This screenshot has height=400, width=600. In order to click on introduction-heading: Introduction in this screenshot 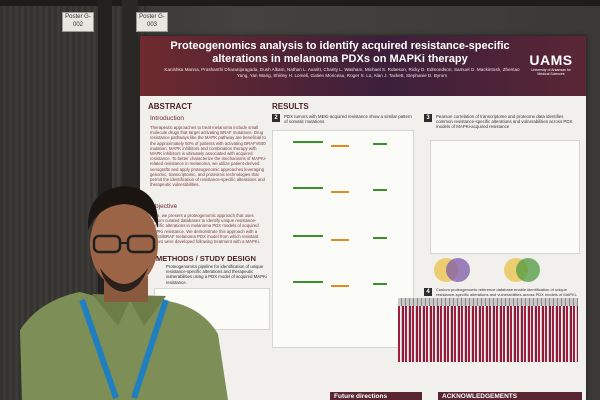, I will do `click(167, 118)`.